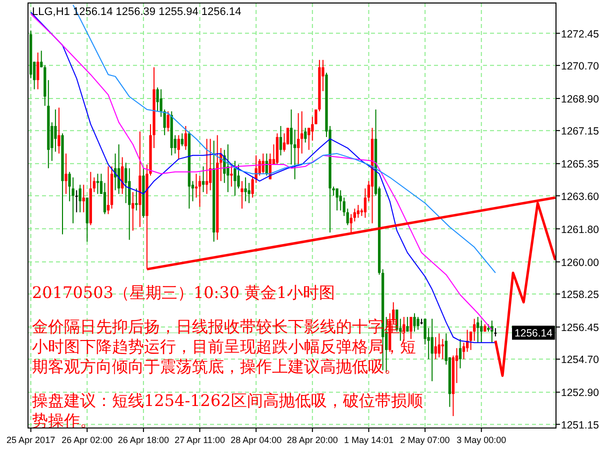 The image size is (600, 450). What do you see at coordinates (425, 440) in the screenshot?
I see `x-tick-label: 2 May 07:00` at bounding box center [425, 440].